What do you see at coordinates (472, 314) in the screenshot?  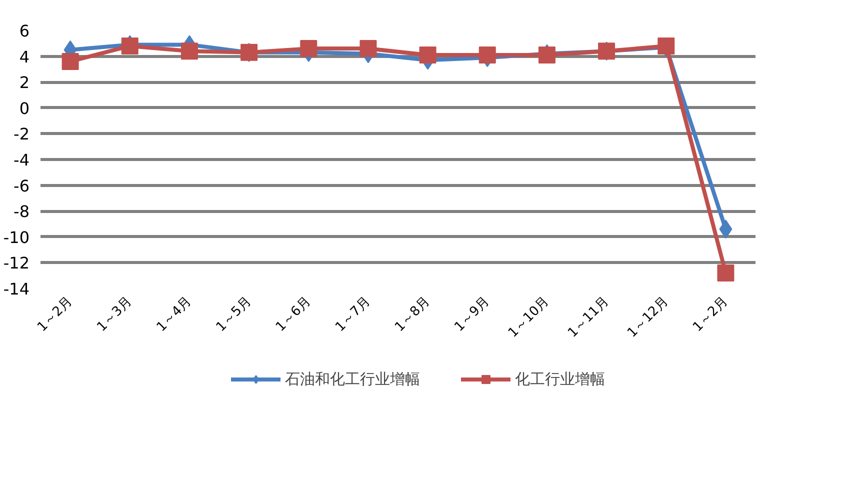 I see `x-tick-label: 1～9月` at bounding box center [472, 314].